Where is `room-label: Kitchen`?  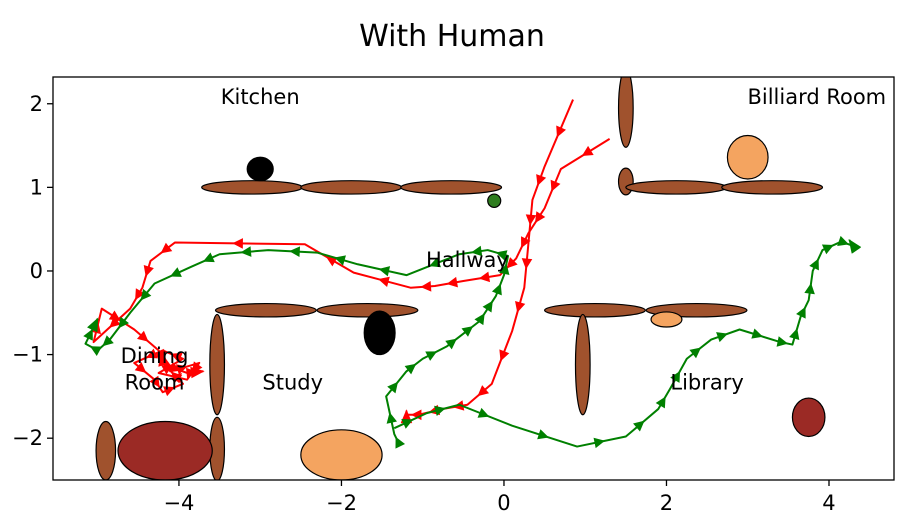
room-label: Kitchen is located at coordinates (260, 97).